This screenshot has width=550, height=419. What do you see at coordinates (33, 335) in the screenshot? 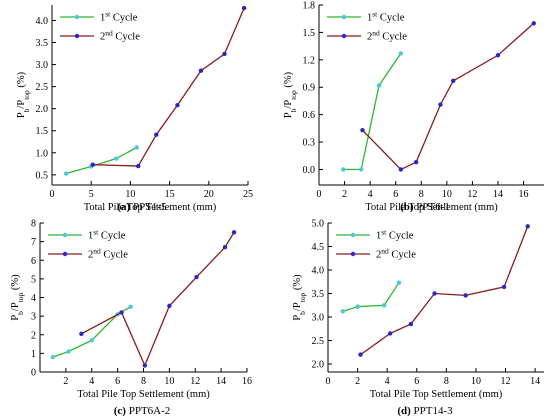
I see `y-tick-label: 2` at bounding box center [33, 335].